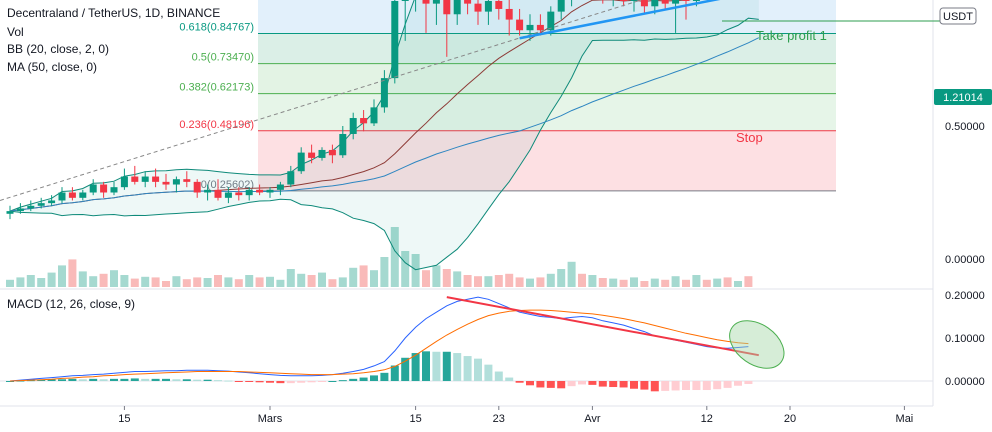  I want to click on indicator-vol: Vol, so click(15, 32).